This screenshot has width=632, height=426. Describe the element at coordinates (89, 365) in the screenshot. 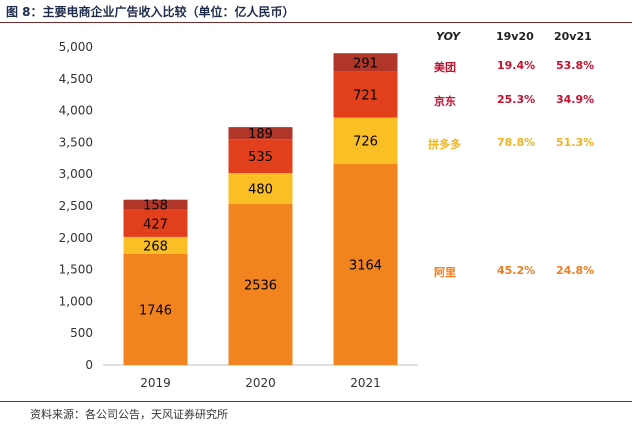

I see `y-tick-label: 0` at that location.